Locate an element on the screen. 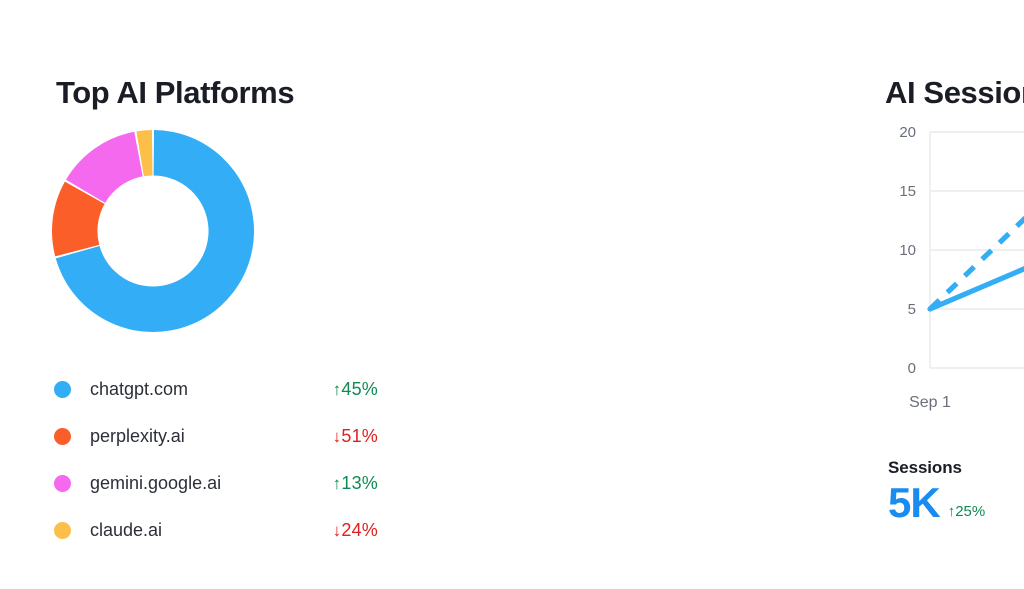  kpi-value-sessions: 5K is located at coordinates (914, 502).